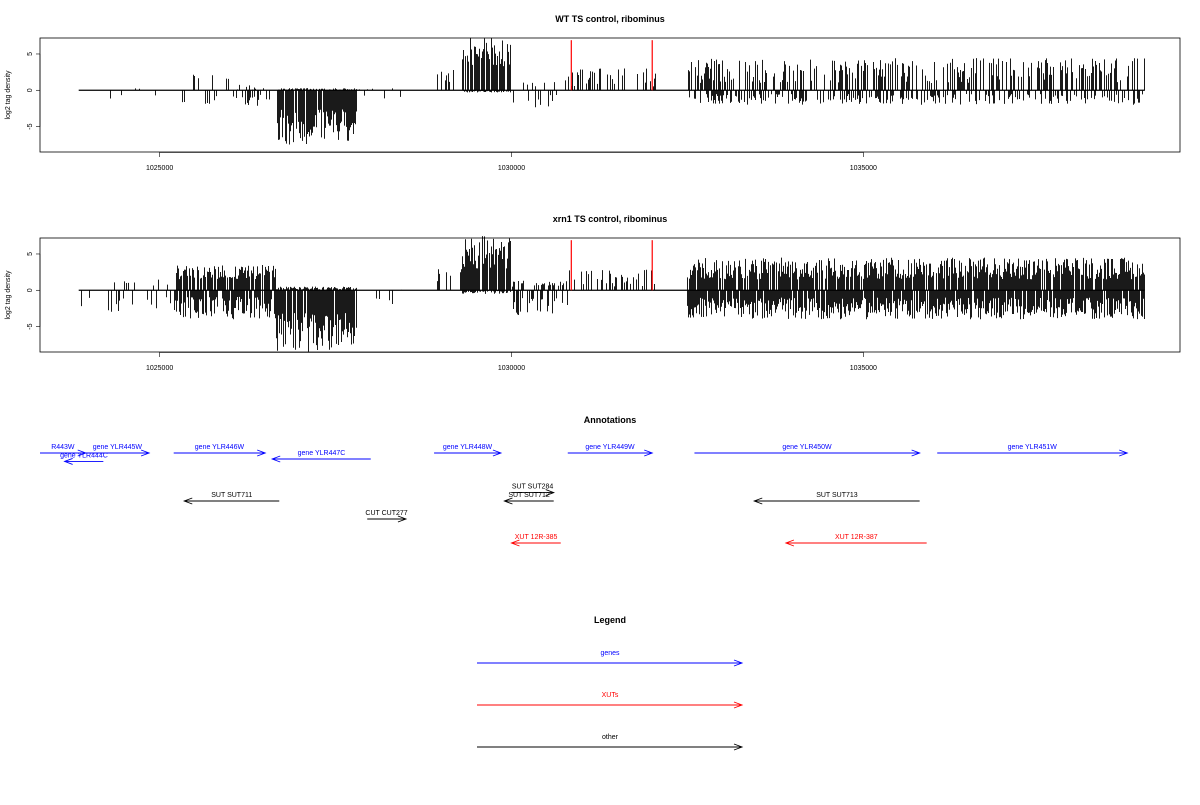  I want to click on feature-label: R443W, so click(63, 447).